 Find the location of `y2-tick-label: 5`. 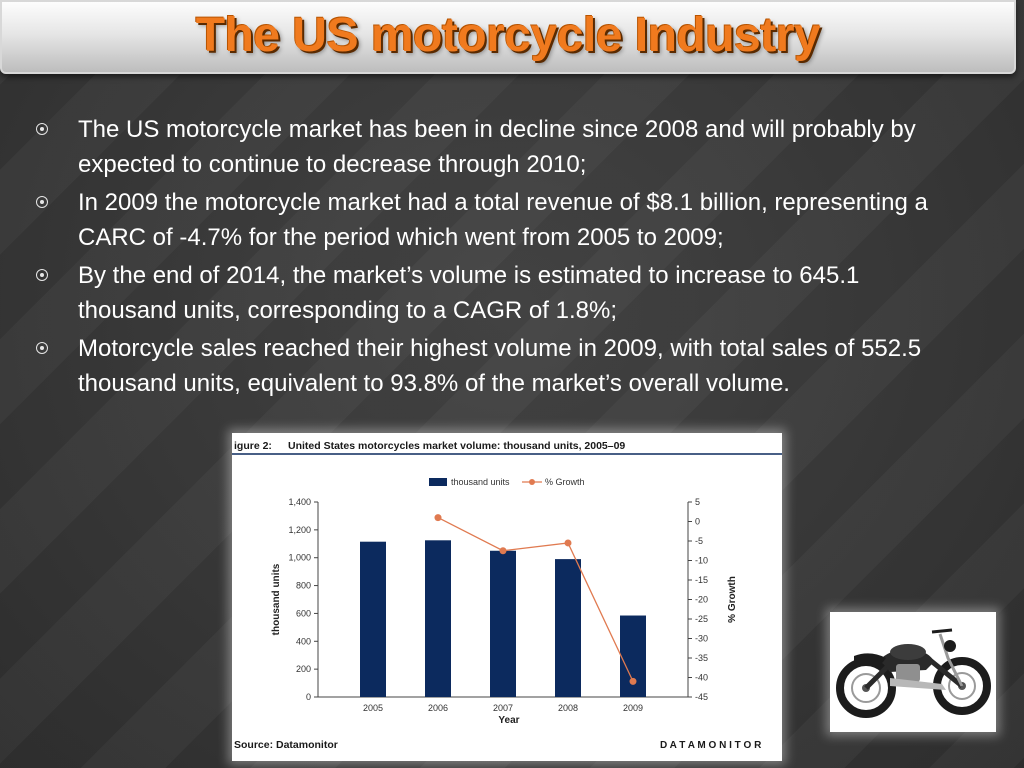

y2-tick-label: 5 is located at coordinates (697, 502).